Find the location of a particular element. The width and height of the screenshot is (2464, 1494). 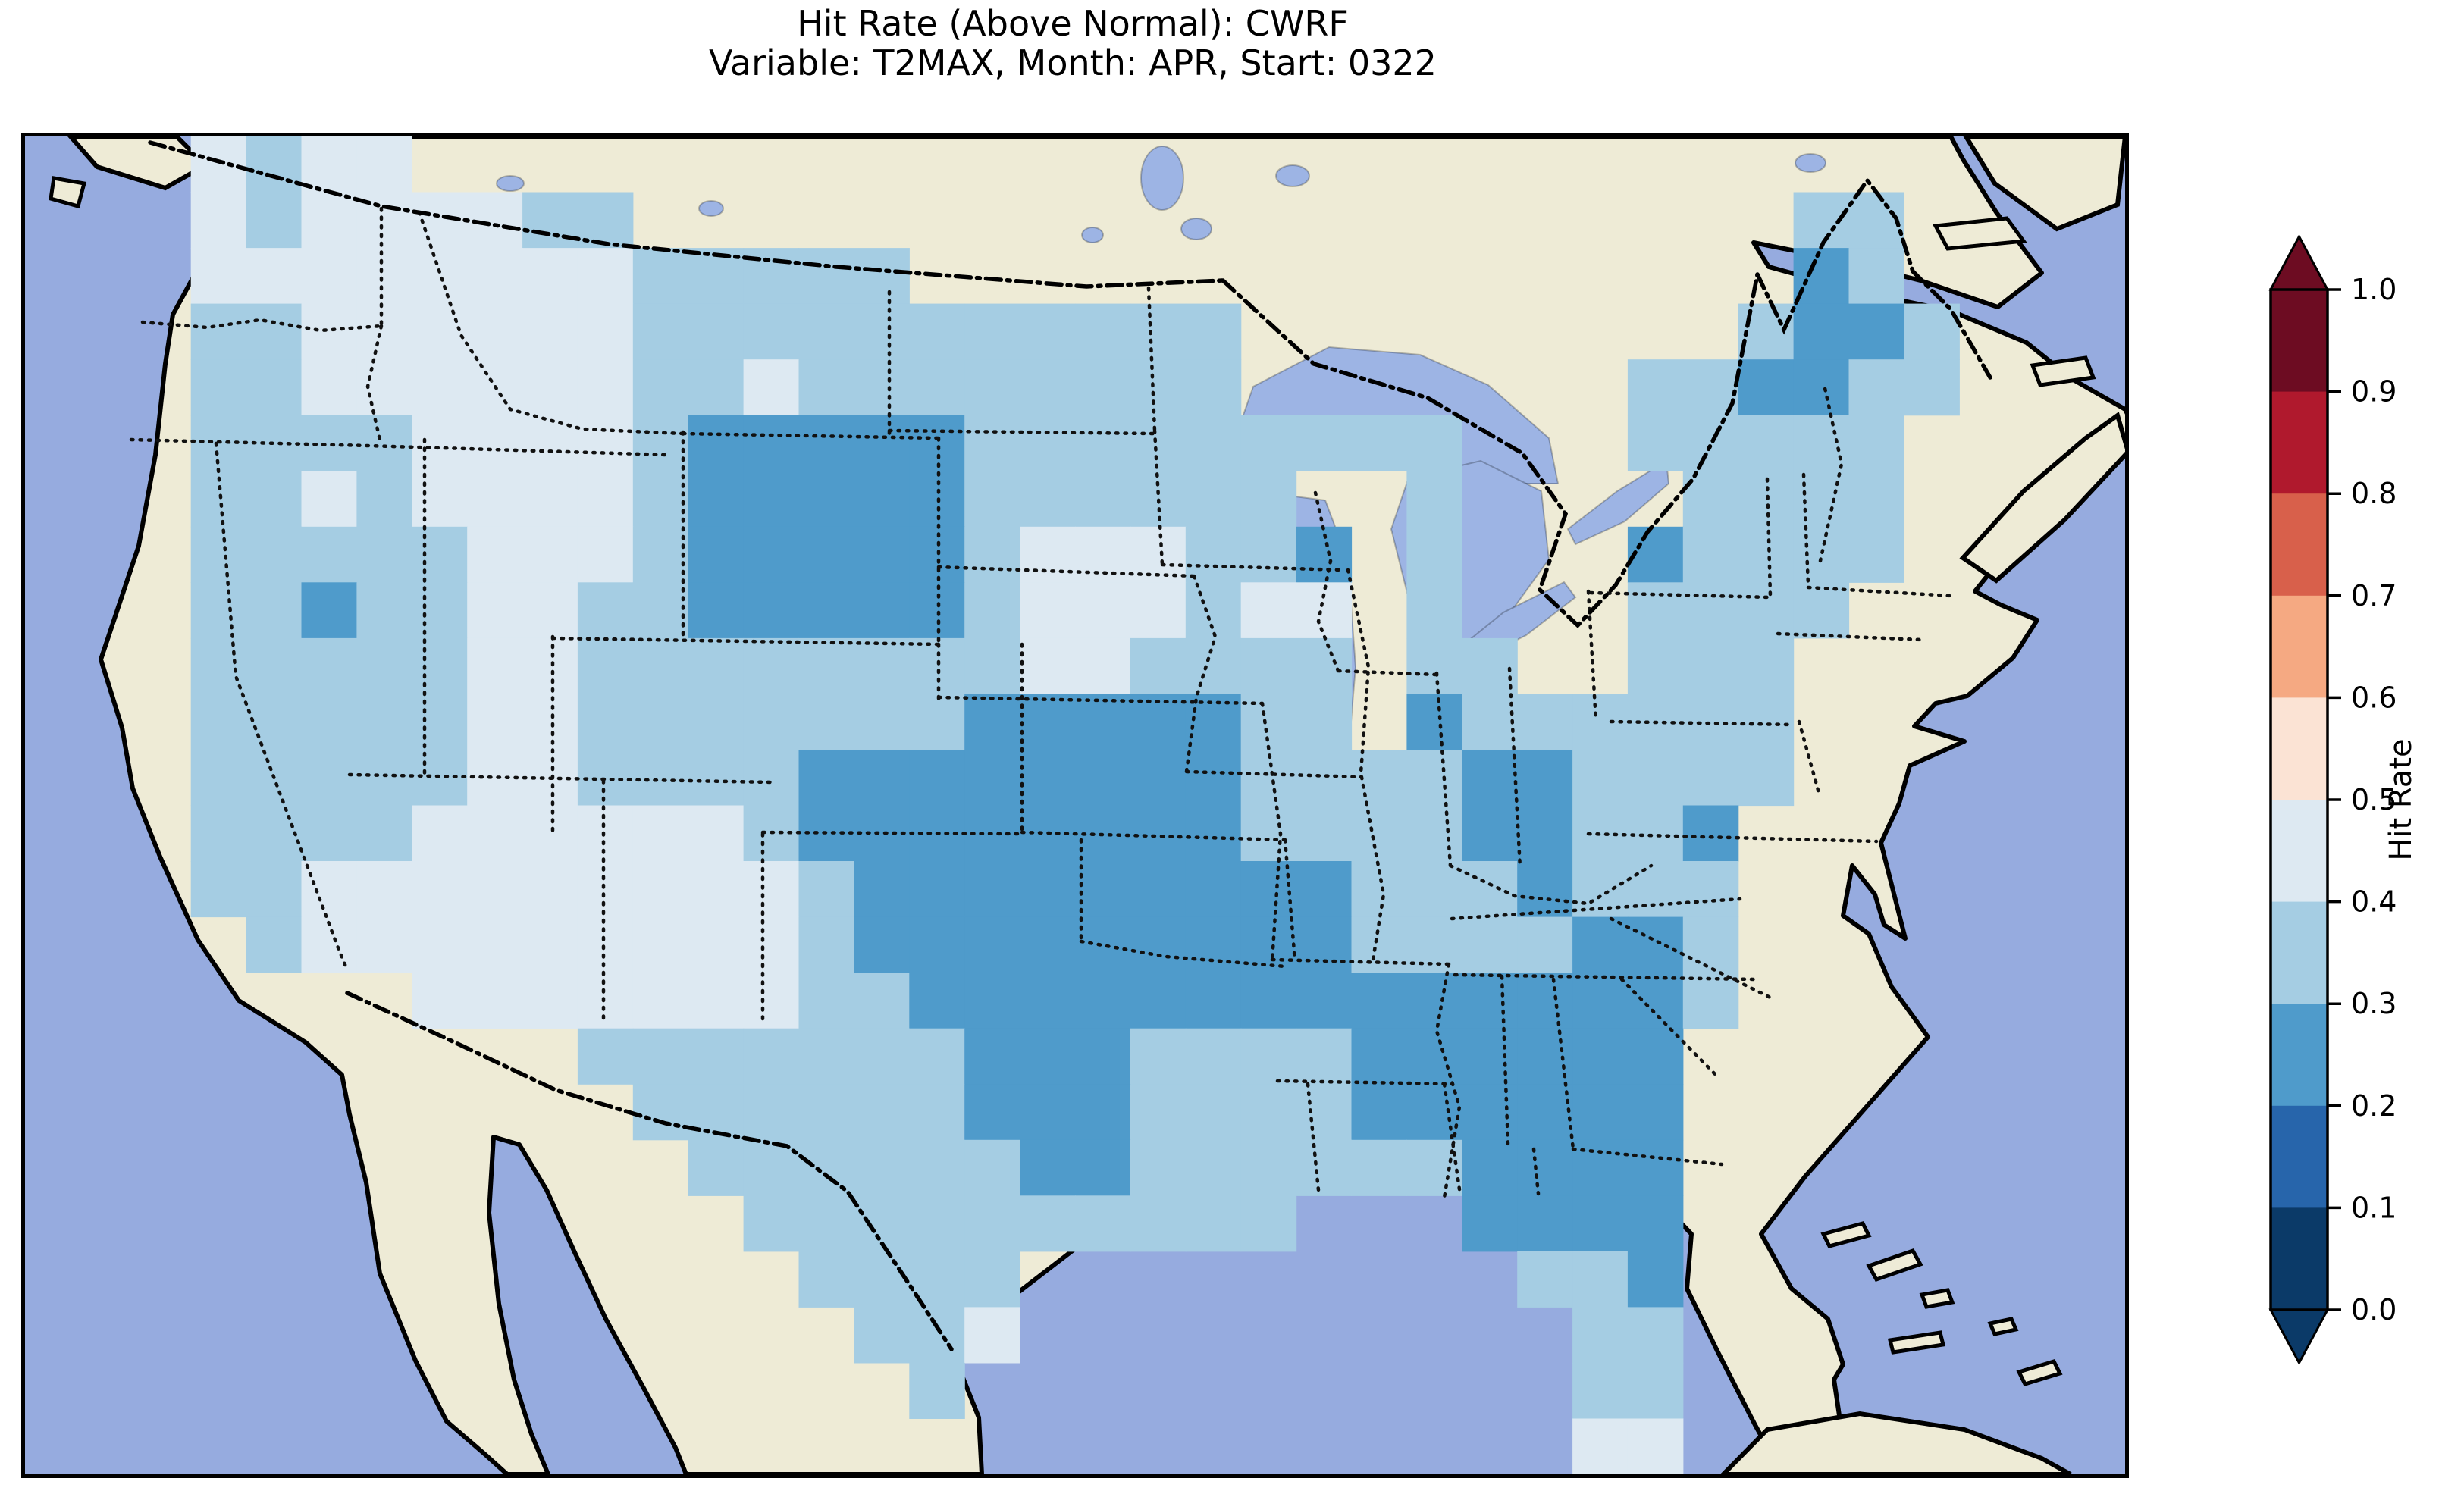

newfoundland is located at coordinates (2044, 184).